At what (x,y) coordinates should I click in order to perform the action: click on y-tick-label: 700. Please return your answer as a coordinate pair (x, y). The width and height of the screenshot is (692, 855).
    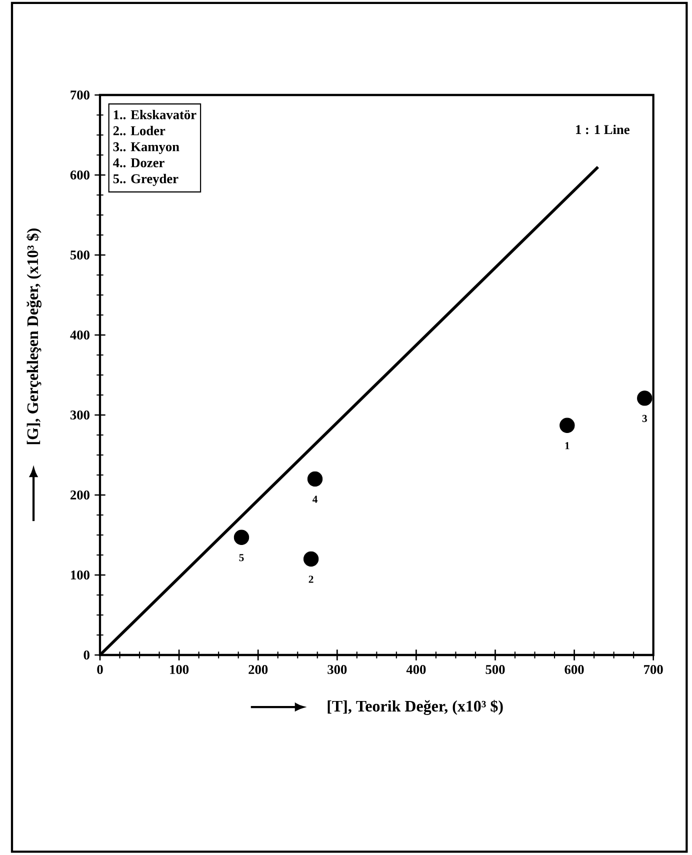
    Looking at the image, I should click on (80, 95).